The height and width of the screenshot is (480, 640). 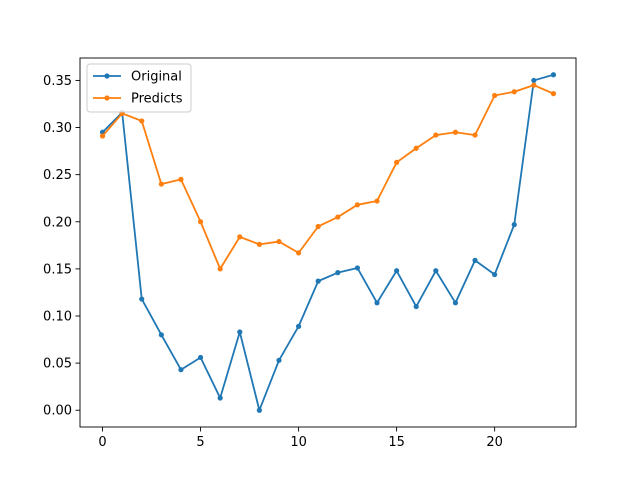 I want to click on y-tick-label: 0.10, so click(x=57, y=316).